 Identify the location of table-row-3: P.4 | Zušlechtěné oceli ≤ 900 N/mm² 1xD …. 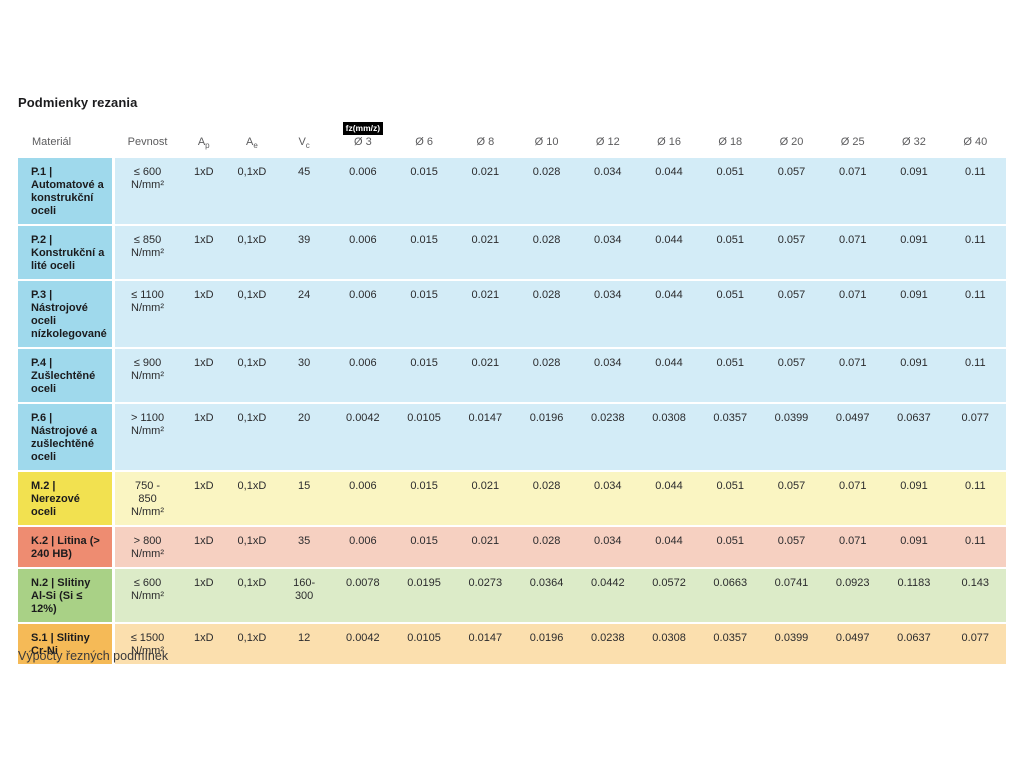
(512, 375).